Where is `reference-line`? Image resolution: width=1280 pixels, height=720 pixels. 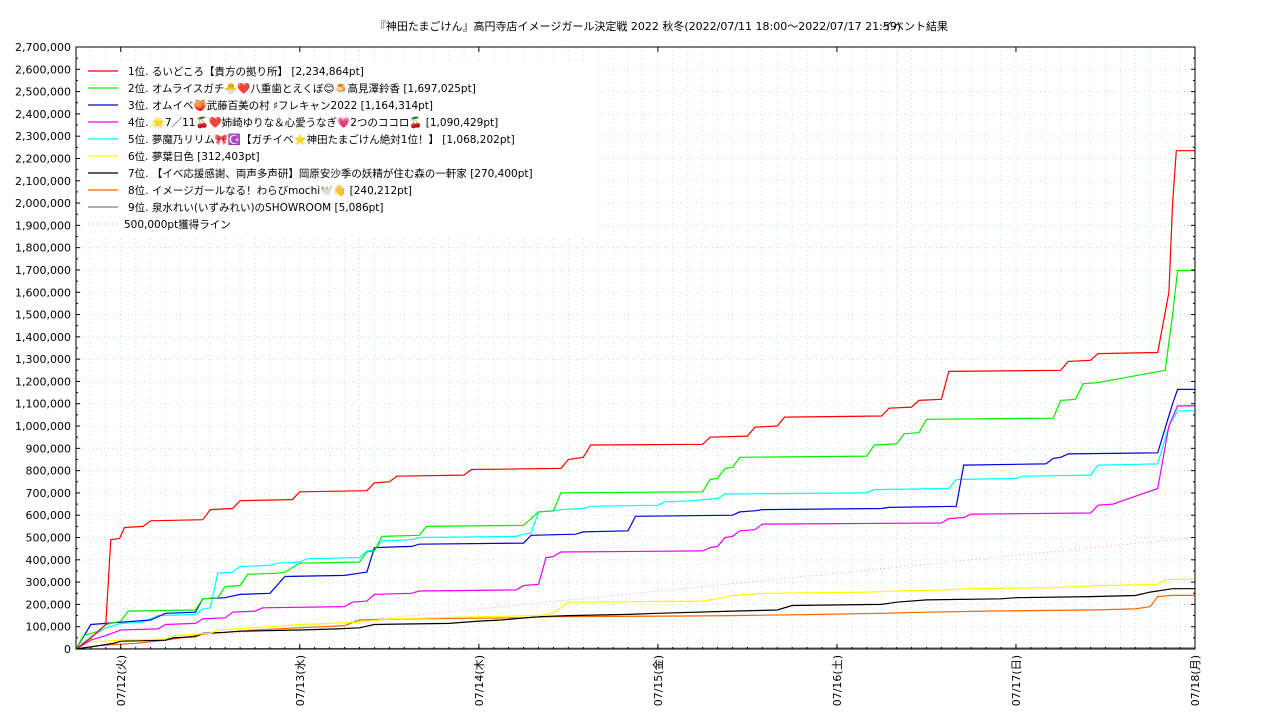 reference-line is located at coordinates (635, 593).